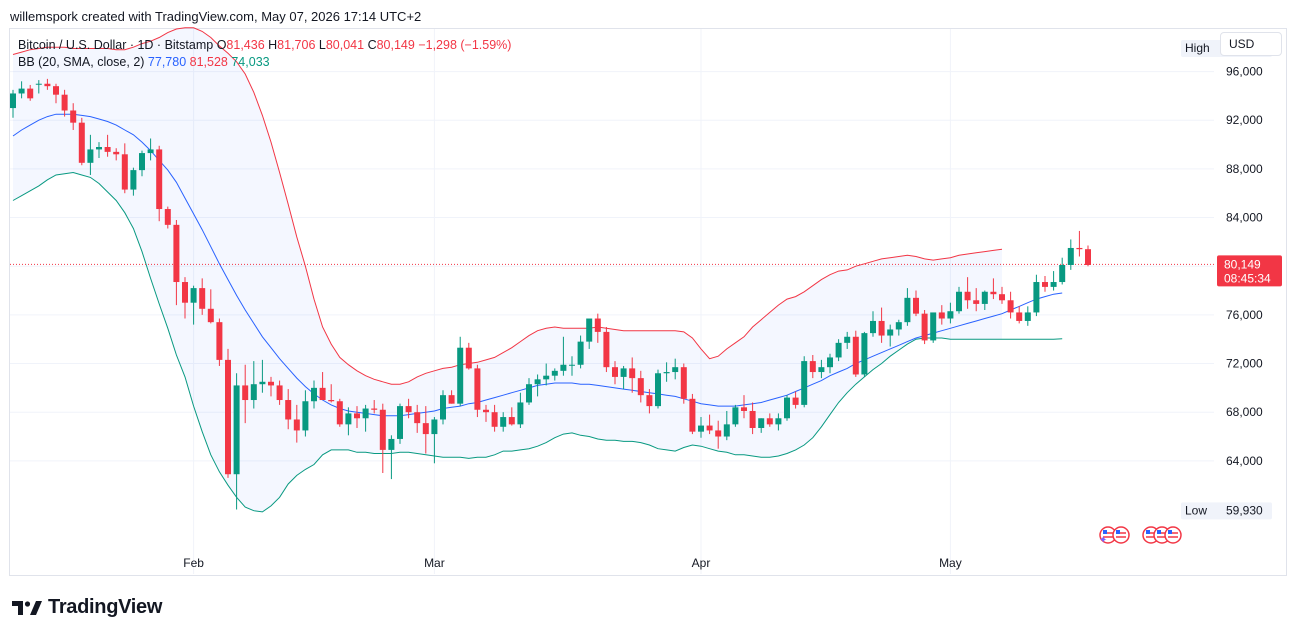 The height and width of the screenshot is (636, 1298). What do you see at coordinates (1247, 278) in the screenshot?
I see `countdown-value: 08:45:34` at bounding box center [1247, 278].